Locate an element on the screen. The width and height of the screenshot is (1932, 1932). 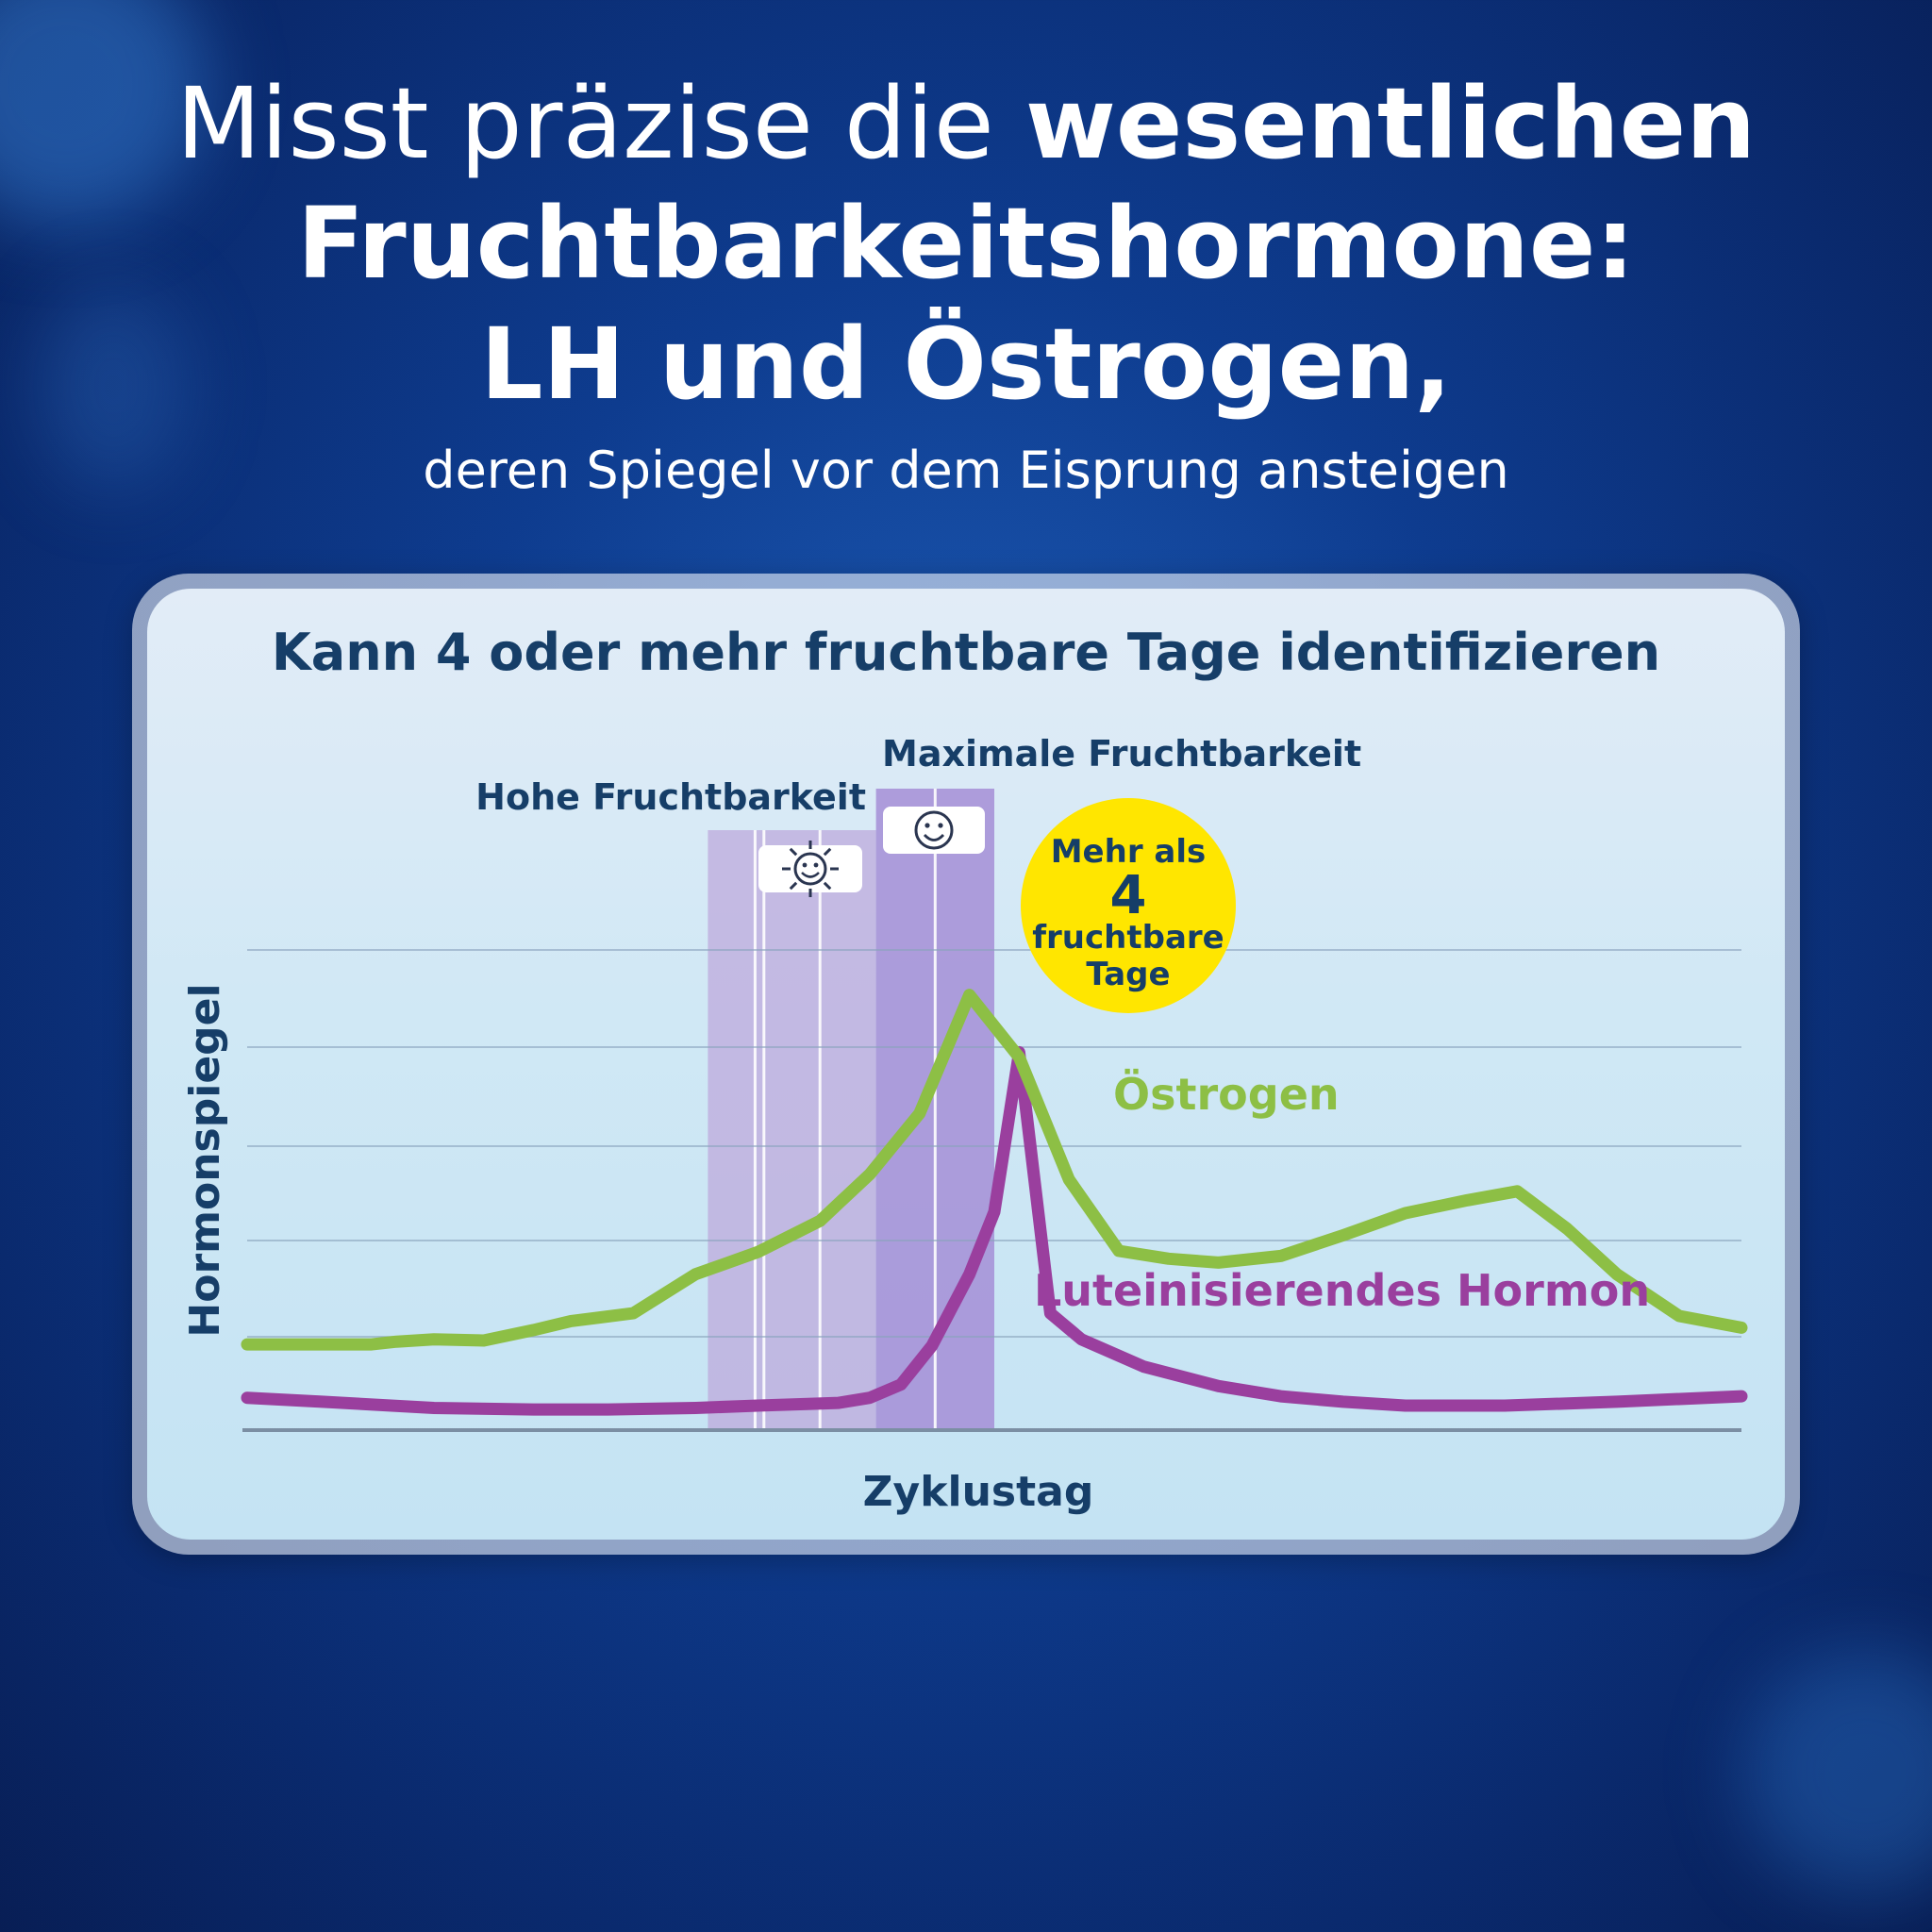
headline-line-2: Fruchtbarkeitshormone: is located at coordinates (966, 244).